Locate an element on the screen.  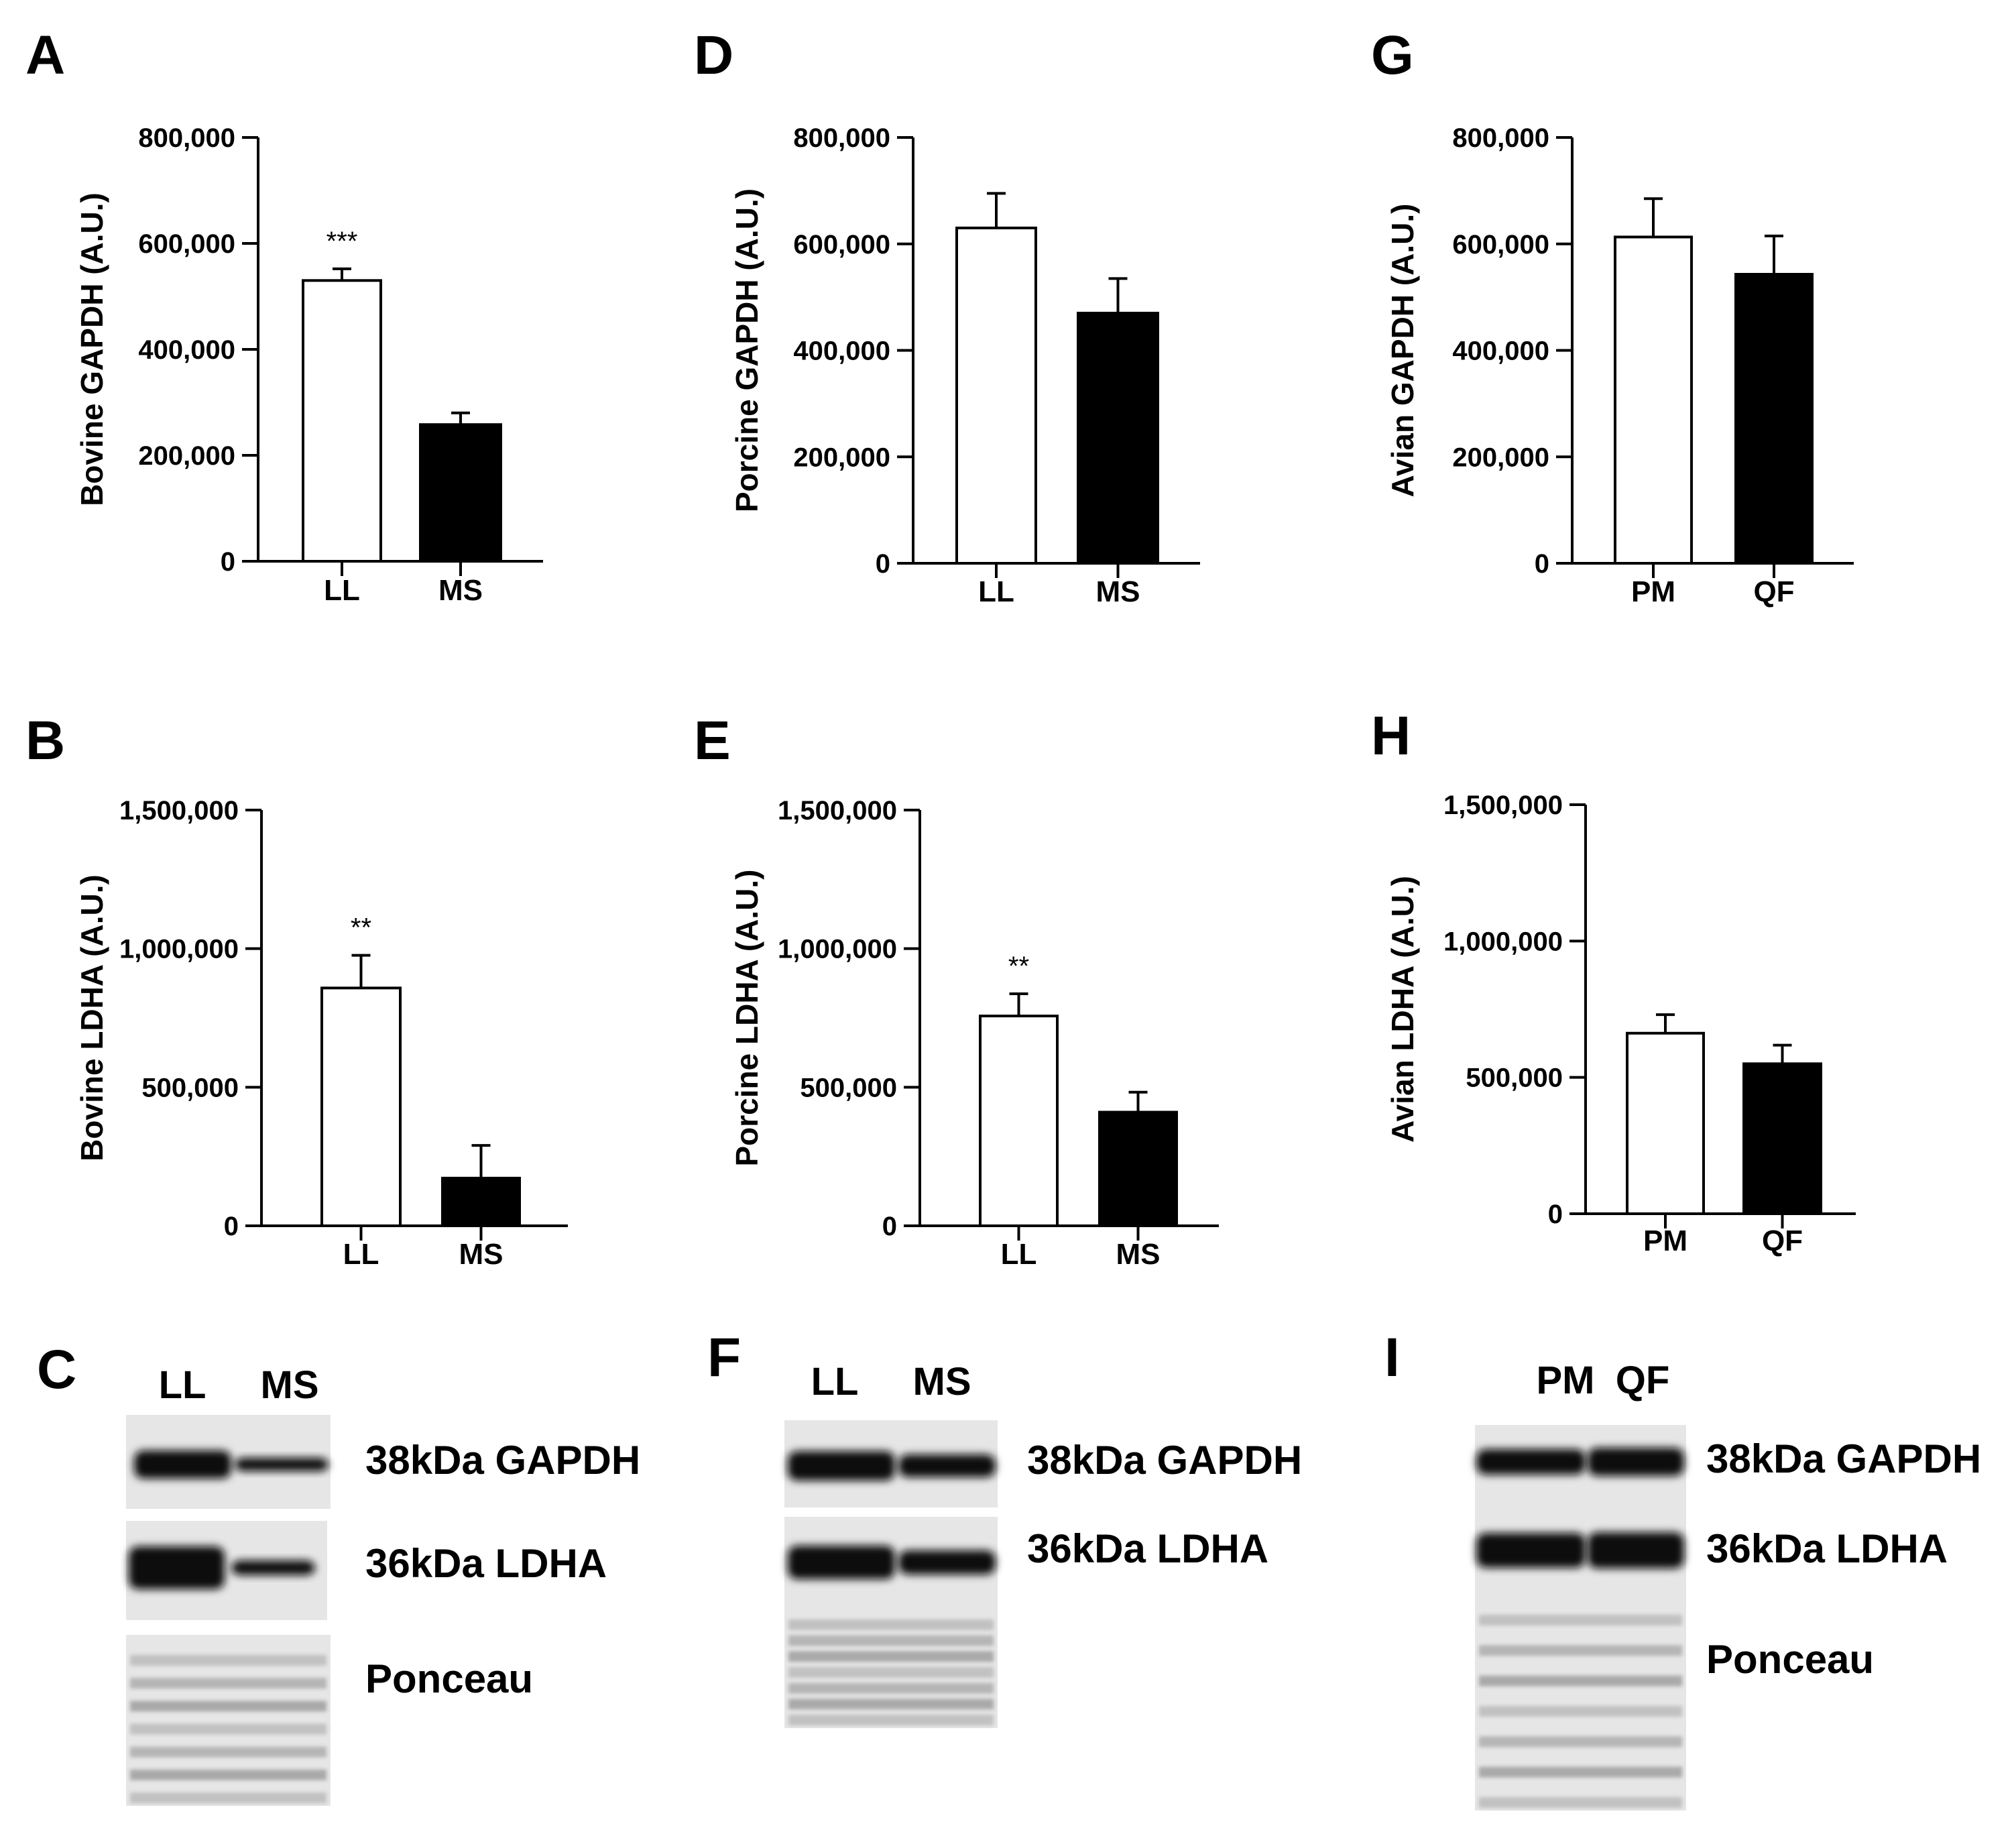
bar-qf is located at coordinates (1782, 1139).